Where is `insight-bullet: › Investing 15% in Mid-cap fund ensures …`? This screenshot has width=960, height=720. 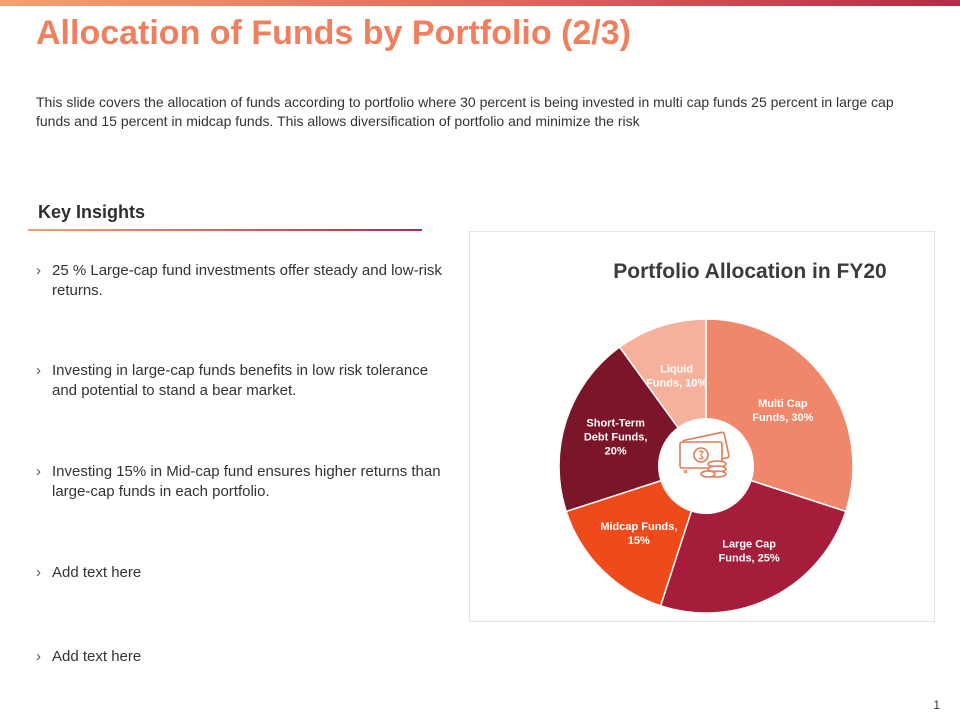 insight-bullet: › Investing 15% in Mid-cap fund ensures … is located at coordinates (246, 482).